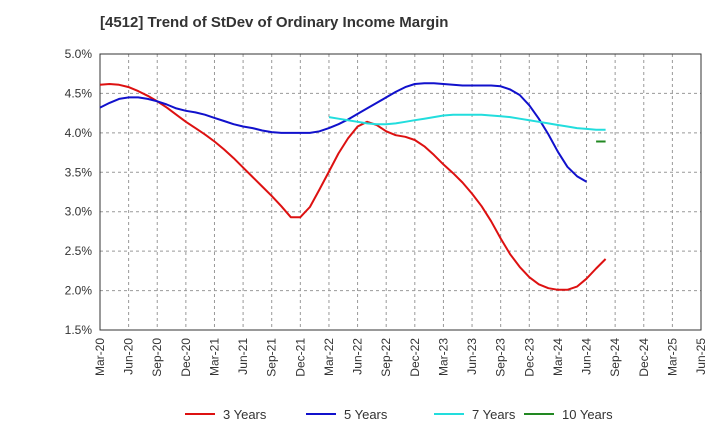 This screenshot has width=720, height=440. I want to click on legend-label: 5 Years, so click(366, 414).